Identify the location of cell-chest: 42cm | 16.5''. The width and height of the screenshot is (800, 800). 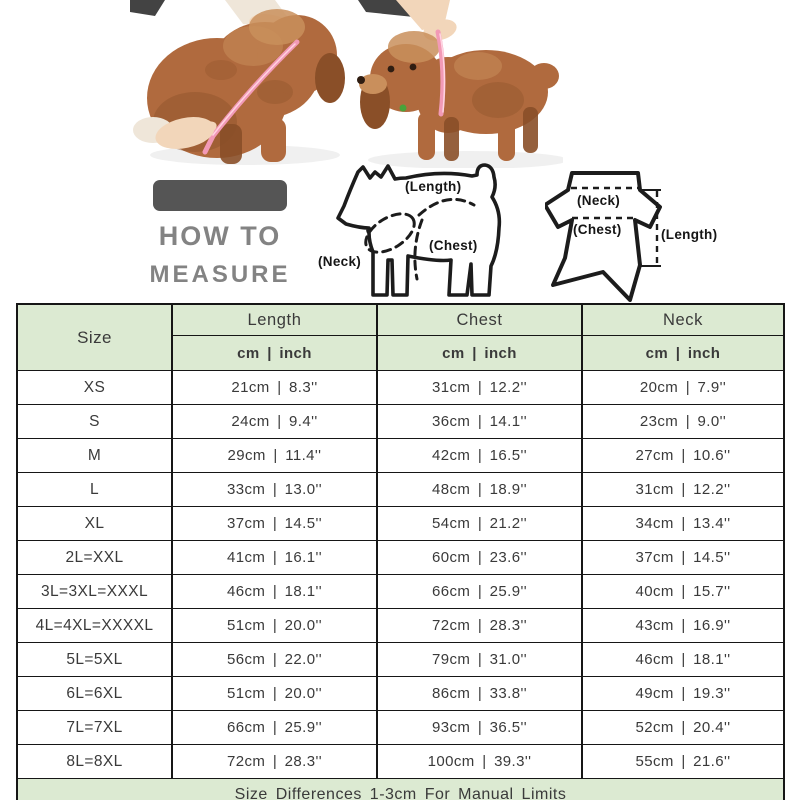
(479, 455).